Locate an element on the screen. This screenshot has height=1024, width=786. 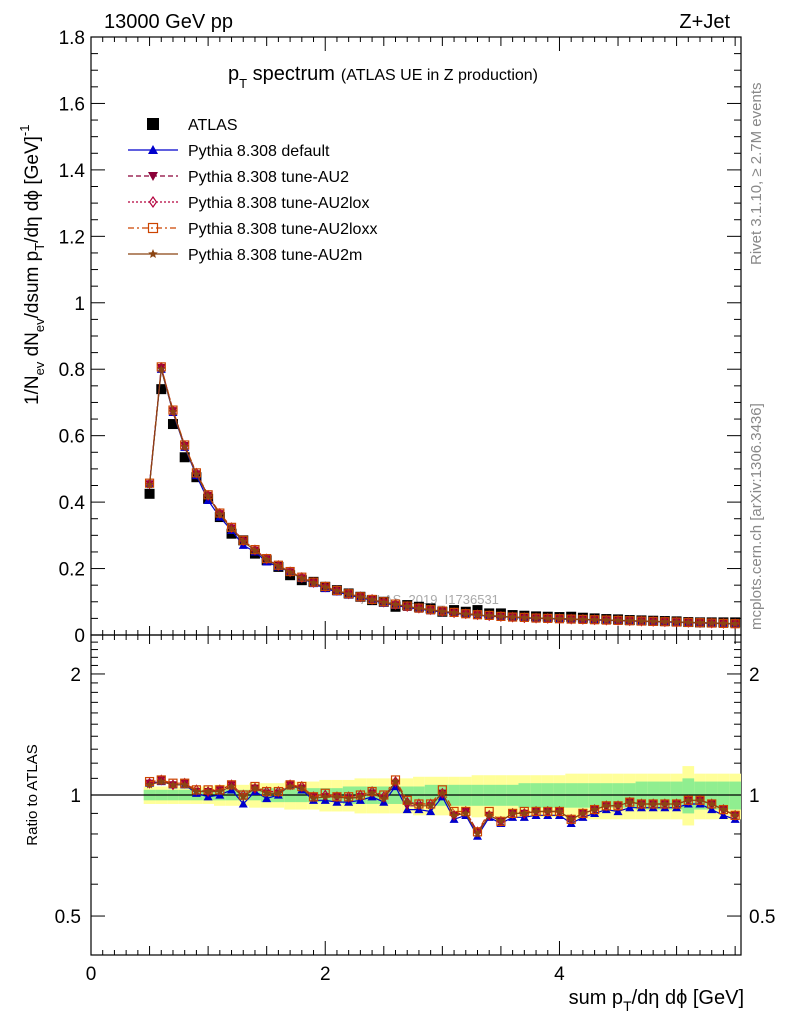
y-tick-label: 0.8 is located at coordinates (72, 370).